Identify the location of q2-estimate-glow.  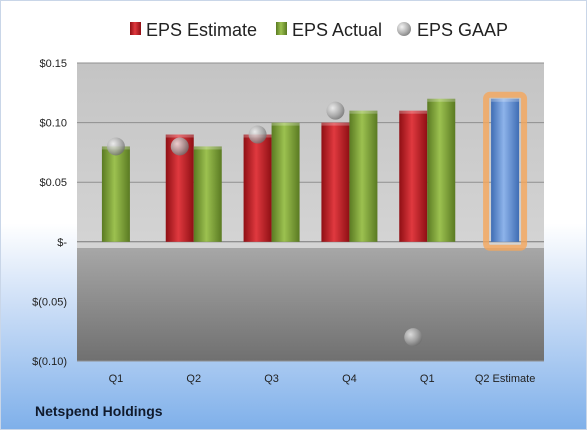
(505, 171).